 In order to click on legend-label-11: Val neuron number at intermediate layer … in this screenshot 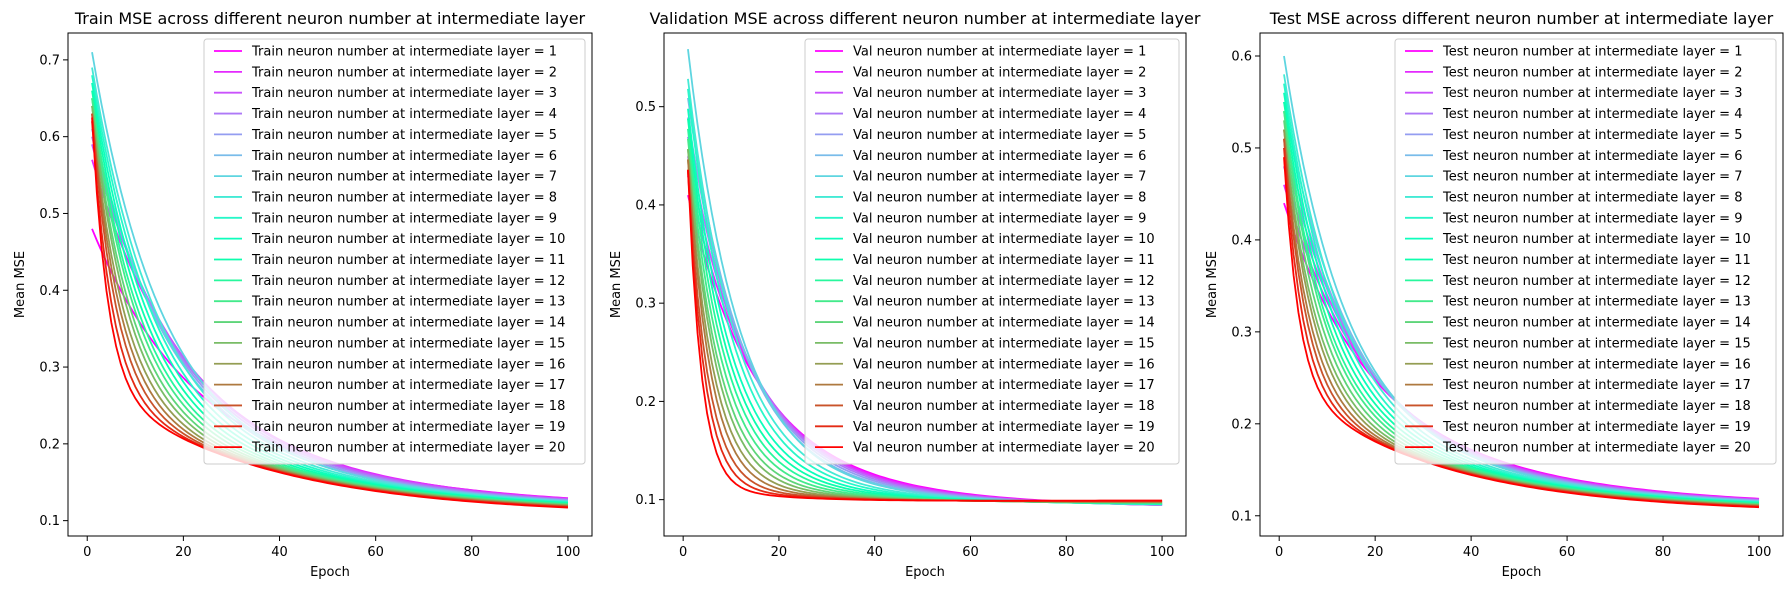, I will do `click(1004, 260)`.